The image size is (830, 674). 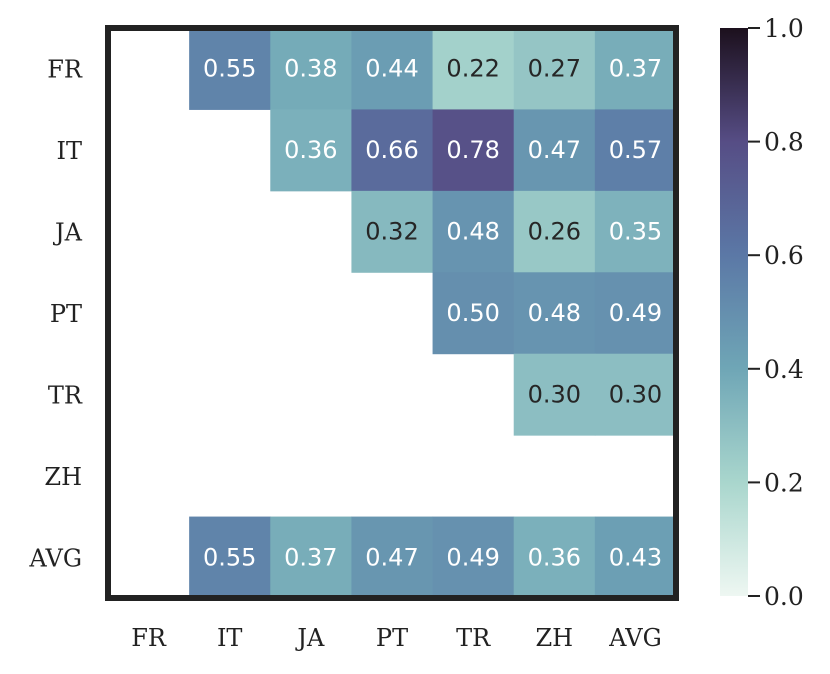 I want to click on heatmap-cell-fr-ja, so click(x=311, y=69).